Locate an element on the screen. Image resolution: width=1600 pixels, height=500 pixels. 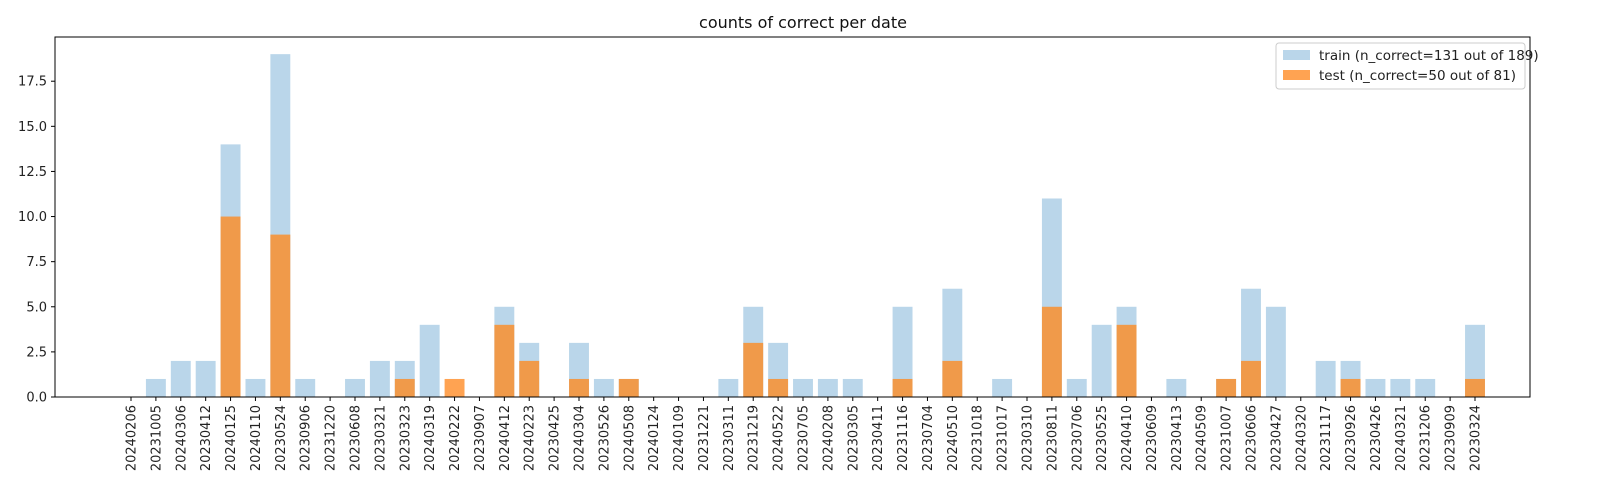
x-tick-label: 20230323 is located at coordinates (405, 438).